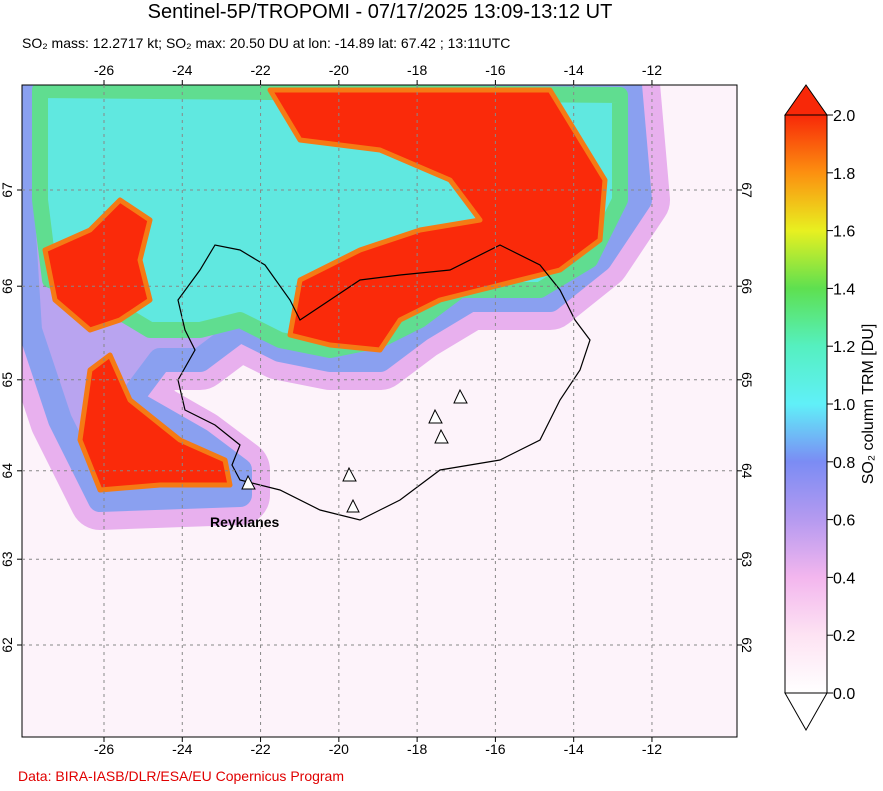 This screenshot has height=791, width=883. I want to click on colorbar-max-arrow, so click(806, 100).